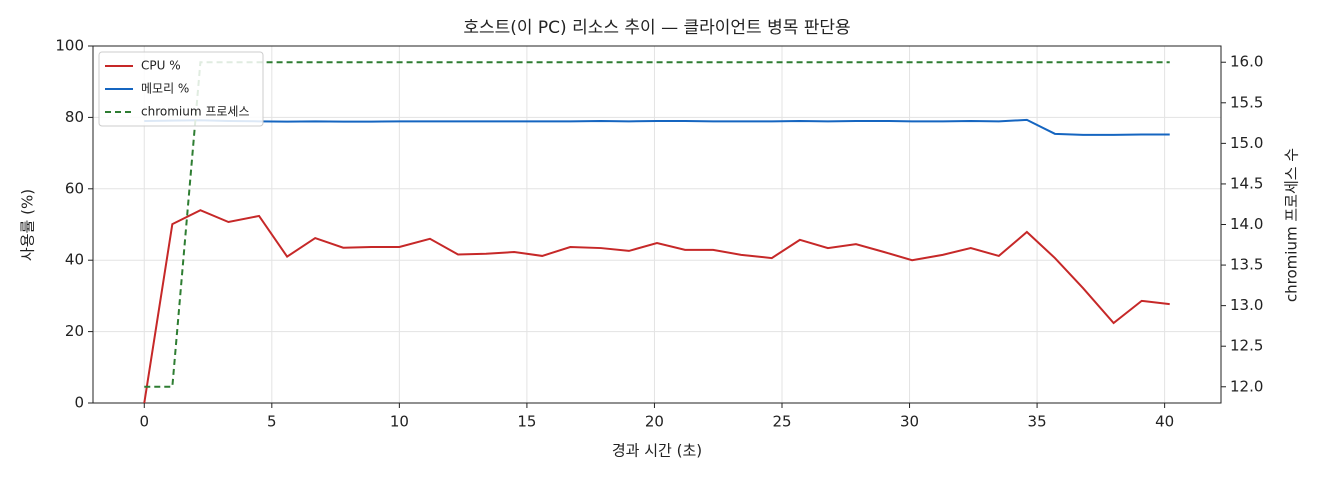  What do you see at coordinates (161, 66) in the screenshot?
I see `legend-label: CPU %` at bounding box center [161, 66].